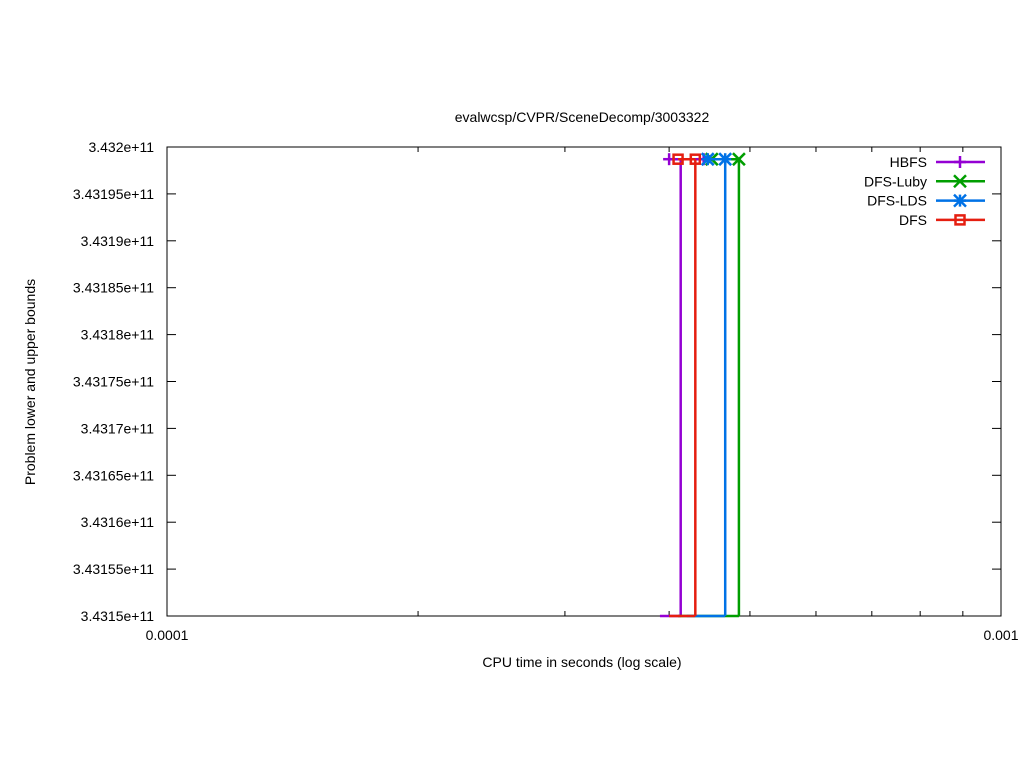 The width and height of the screenshot is (1024, 768). Describe the element at coordinates (118, 616) in the screenshot. I see `y-tick-label: 3.4315e+11` at that location.